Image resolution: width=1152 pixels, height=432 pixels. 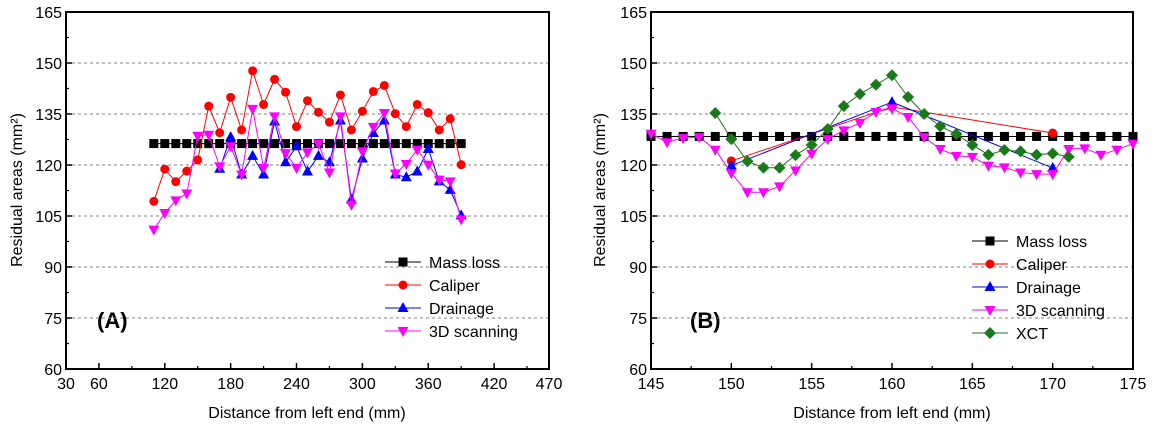 What do you see at coordinates (48, 115) in the screenshot?
I see `y-tick-label-a: 135` at bounding box center [48, 115].